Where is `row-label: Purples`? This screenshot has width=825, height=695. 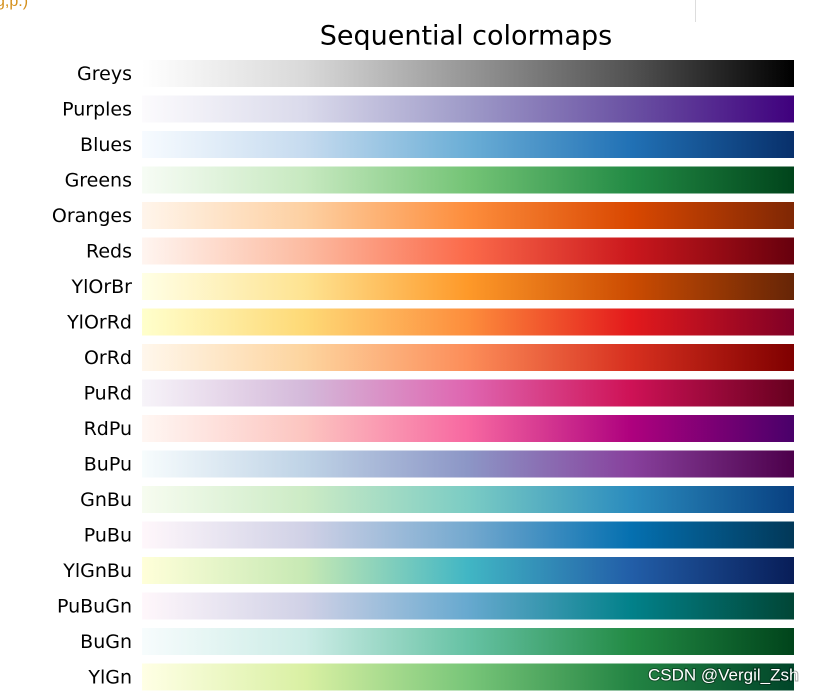 row-label: Purples is located at coordinates (97, 110).